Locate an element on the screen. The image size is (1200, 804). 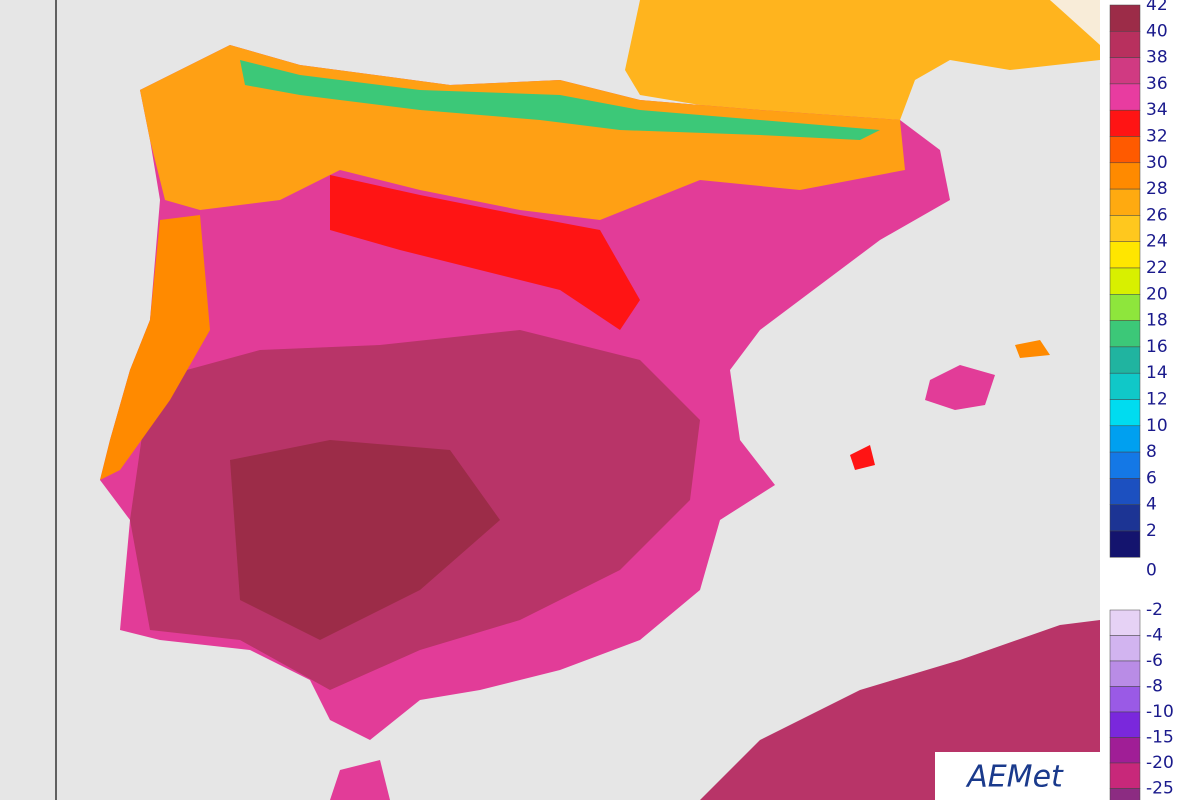
legend-label: 26 is located at coordinates (1157, 215).